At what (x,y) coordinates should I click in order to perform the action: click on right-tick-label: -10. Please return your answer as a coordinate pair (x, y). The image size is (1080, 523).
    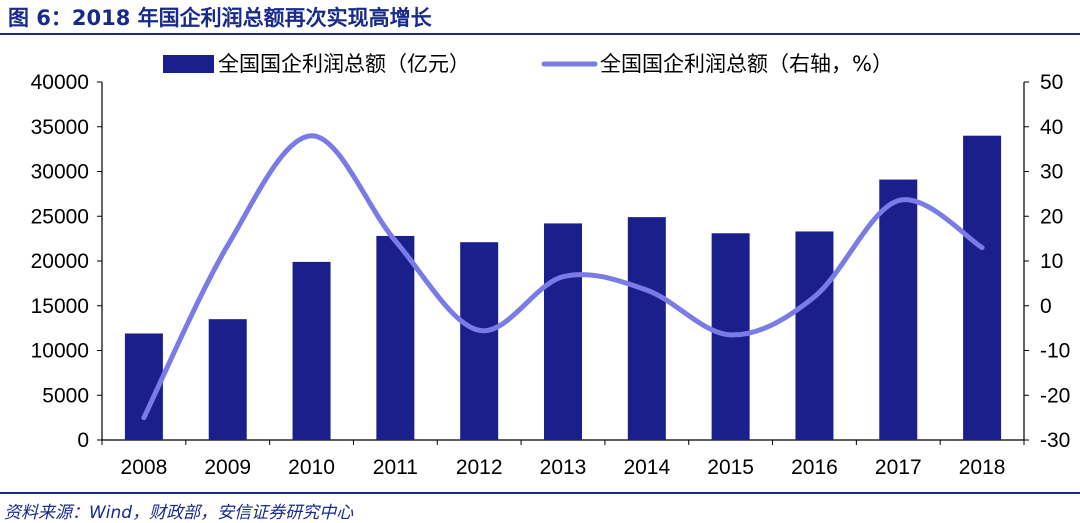
    Looking at the image, I should click on (1055, 351).